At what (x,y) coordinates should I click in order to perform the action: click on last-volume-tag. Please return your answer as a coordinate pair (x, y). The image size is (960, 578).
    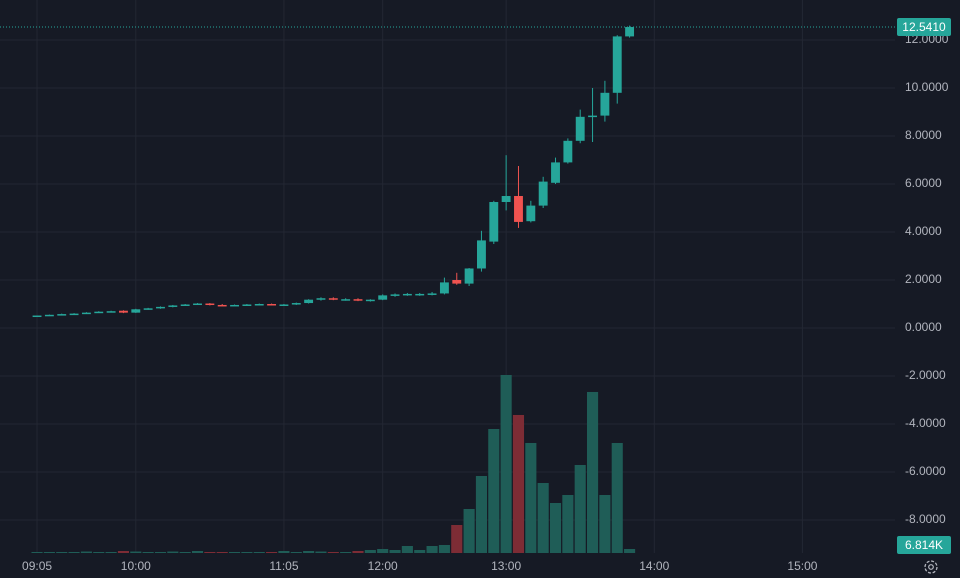
    Looking at the image, I should click on (924, 545).